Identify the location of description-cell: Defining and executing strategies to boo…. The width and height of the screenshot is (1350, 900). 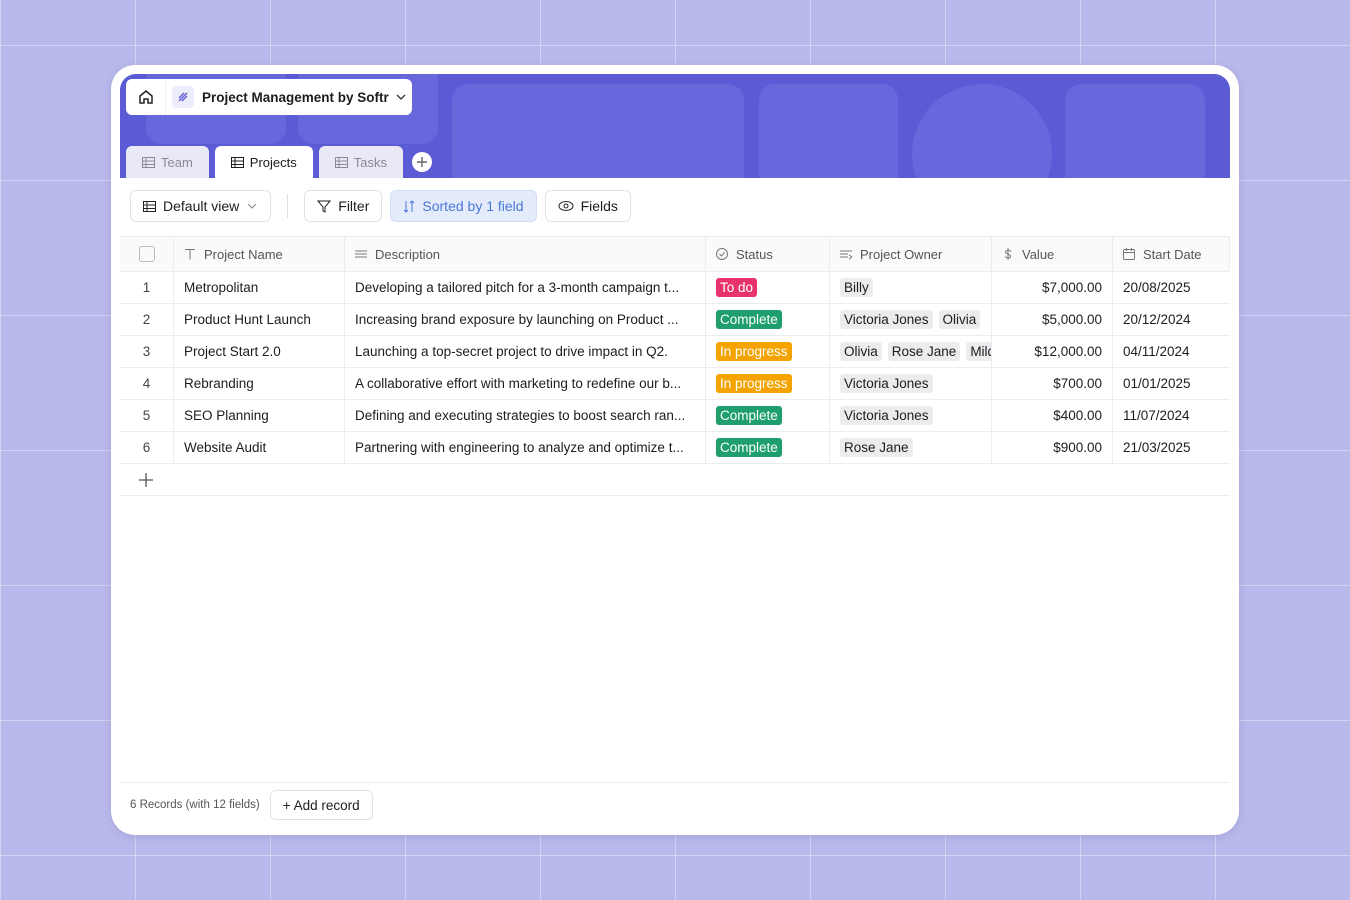
(525, 415).